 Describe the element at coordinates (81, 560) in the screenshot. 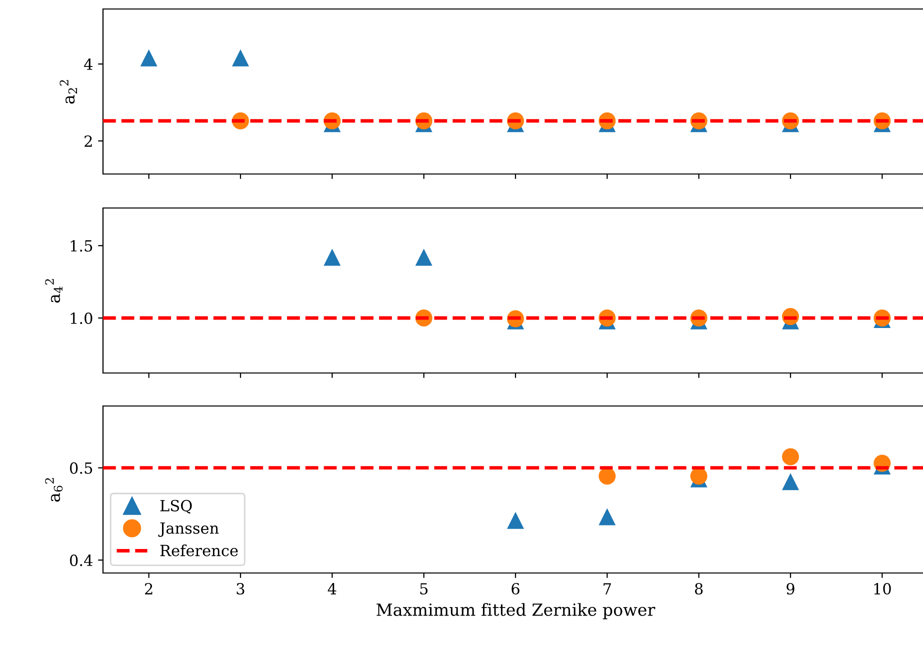

I see `y-tick-label: 0.4` at that location.